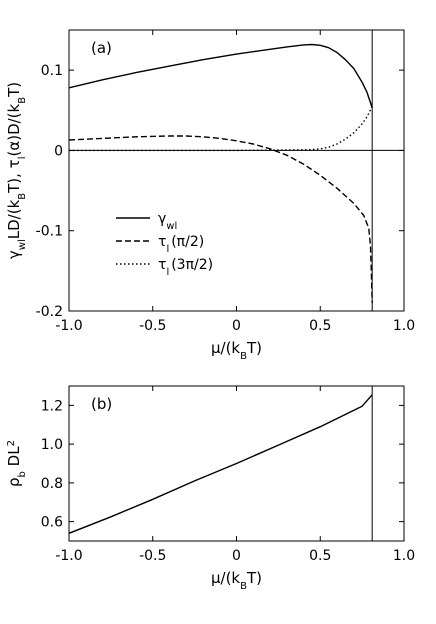  I want to click on y-tick-label: -0.1, so click(49, 232).